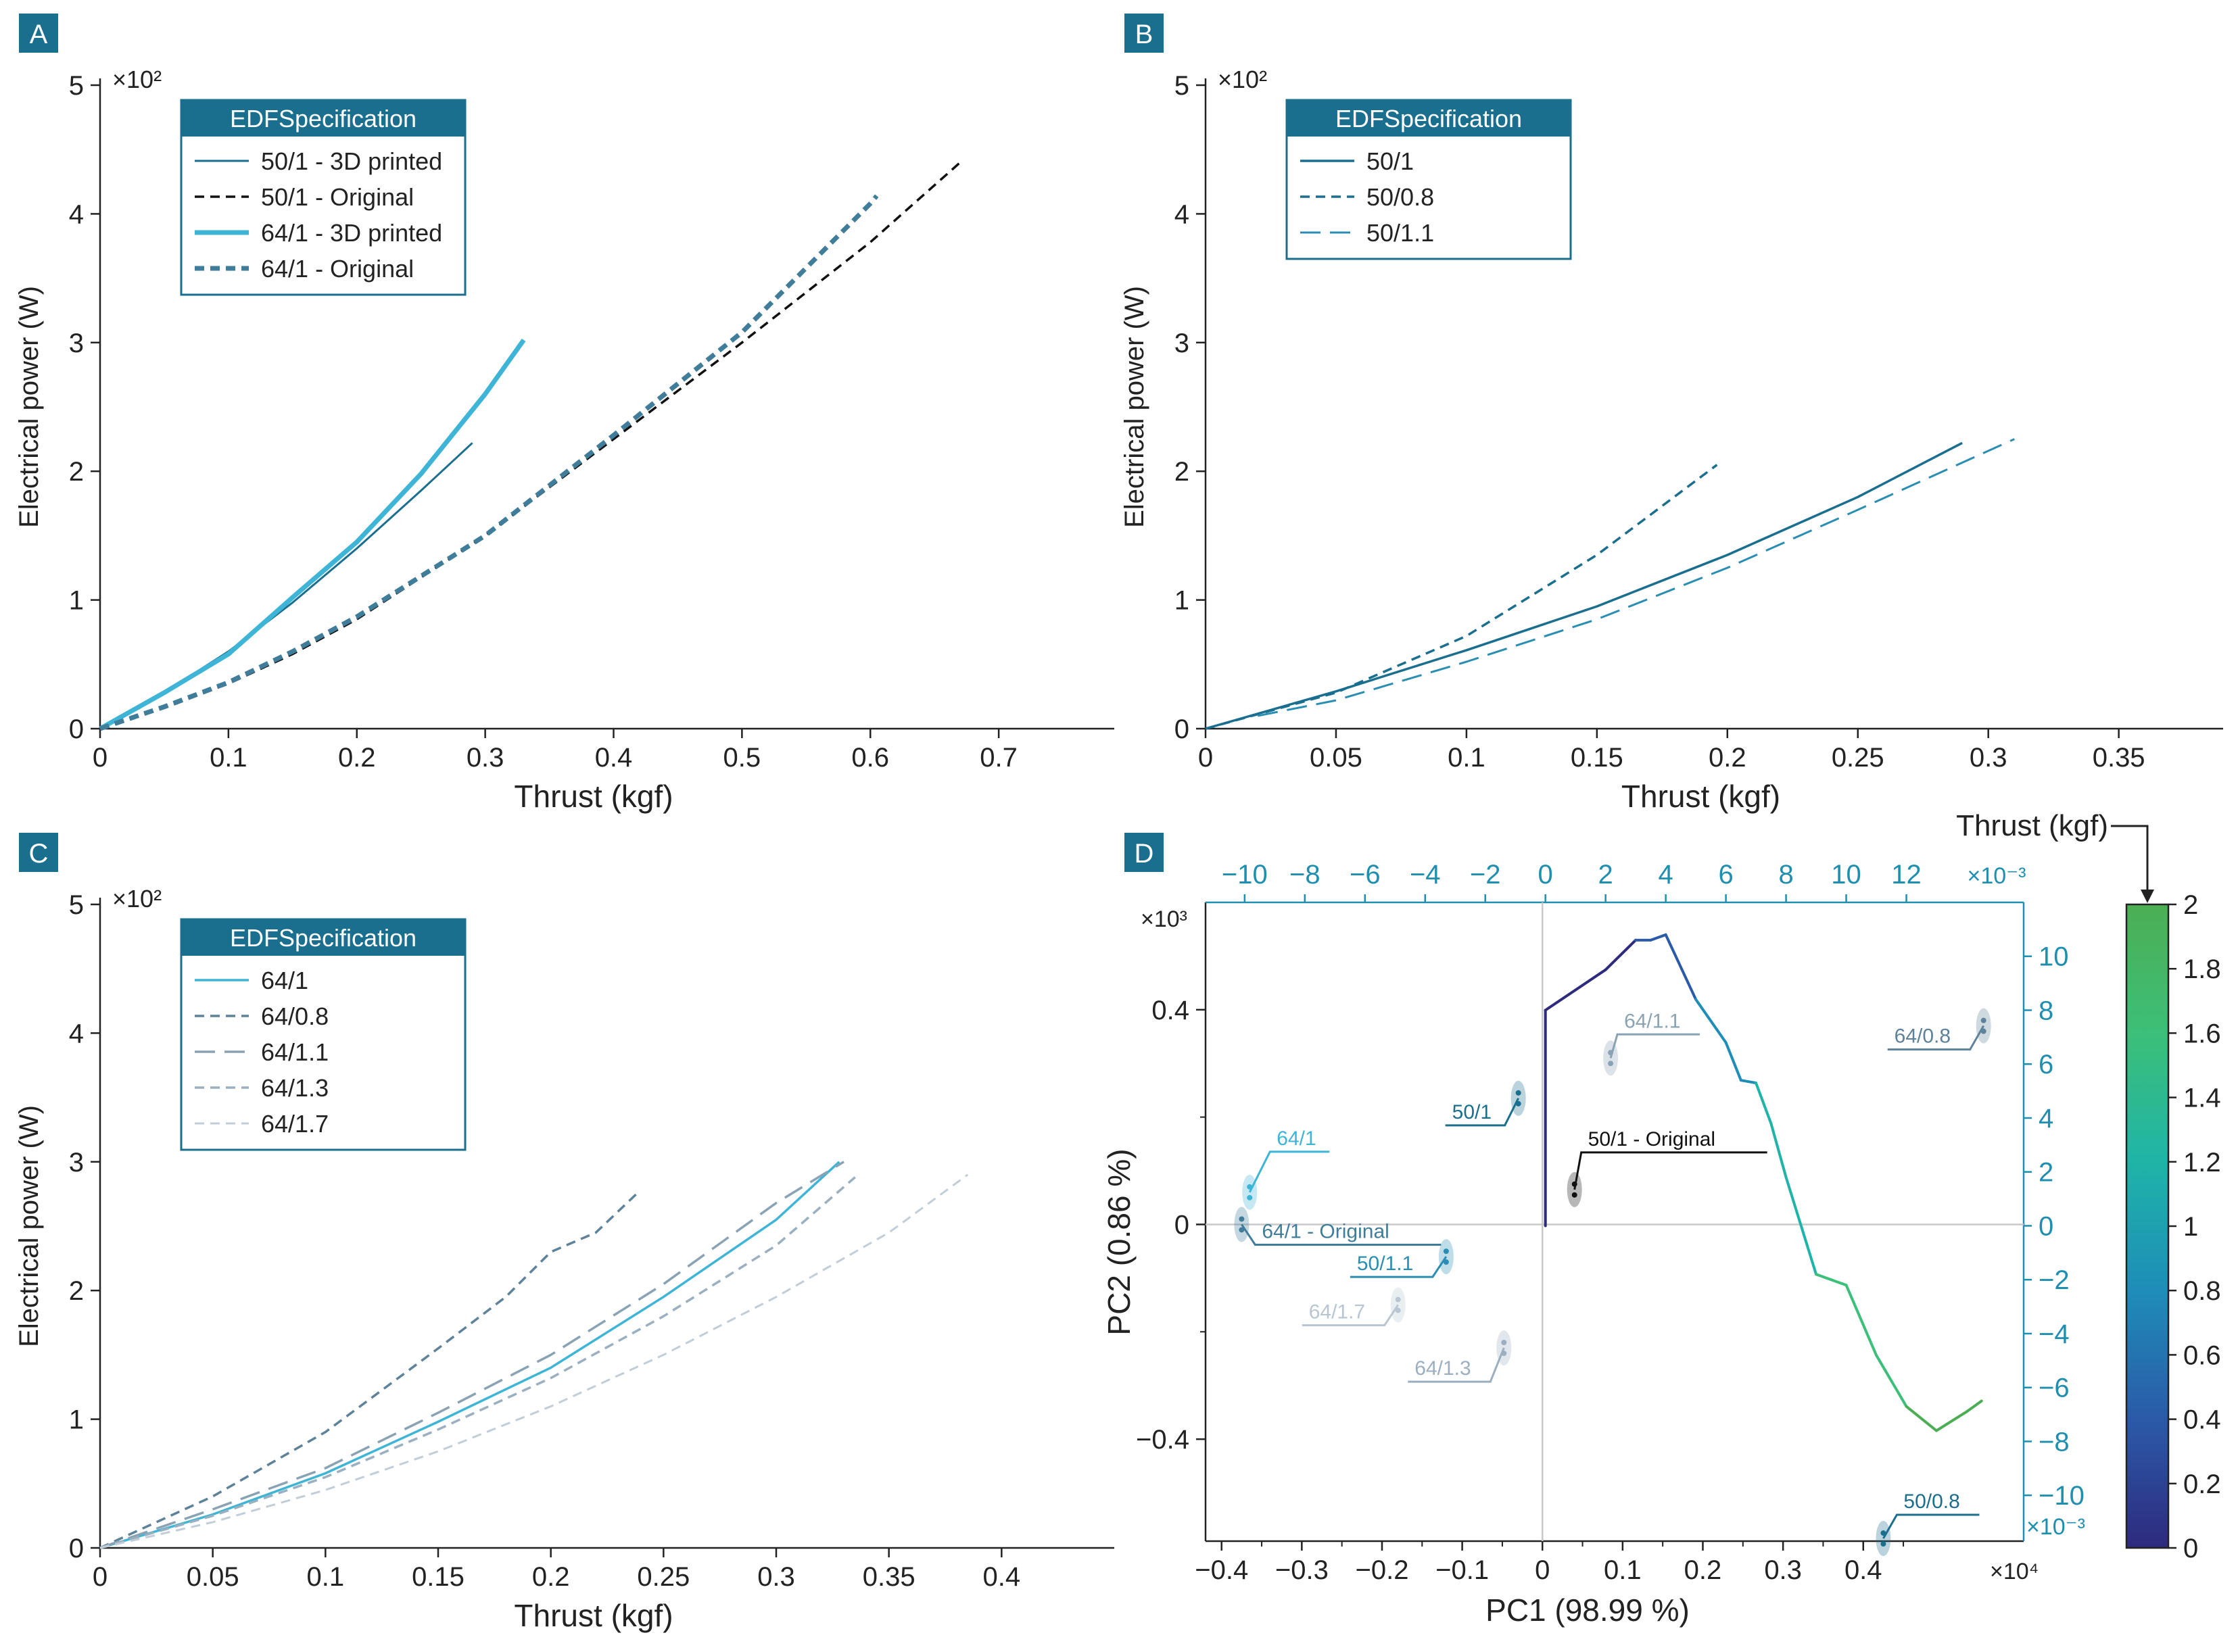 The image size is (2238, 1652). What do you see at coordinates (1605, 875) in the screenshot?
I see `top-tick-label: 2` at bounding box center [1605, 875].